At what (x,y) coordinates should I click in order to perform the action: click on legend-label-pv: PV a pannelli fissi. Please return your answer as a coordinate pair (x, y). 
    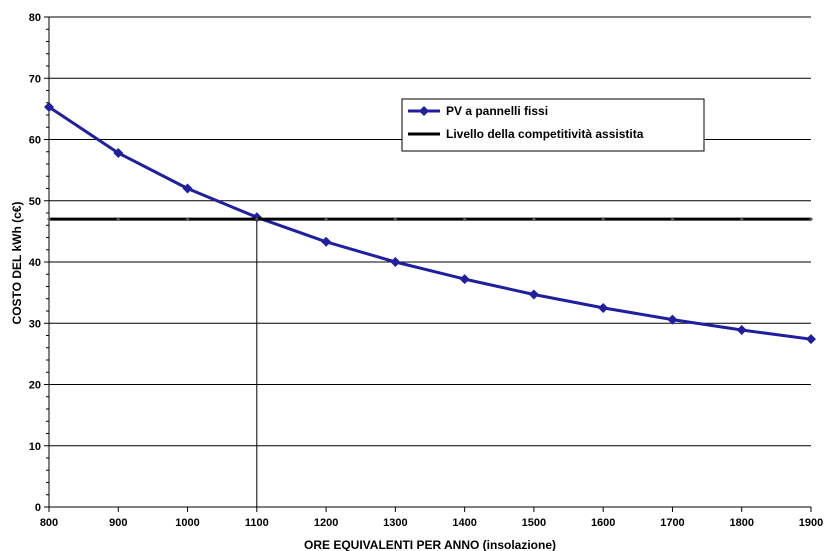
    Looking at the image, I should click on (497, 111).